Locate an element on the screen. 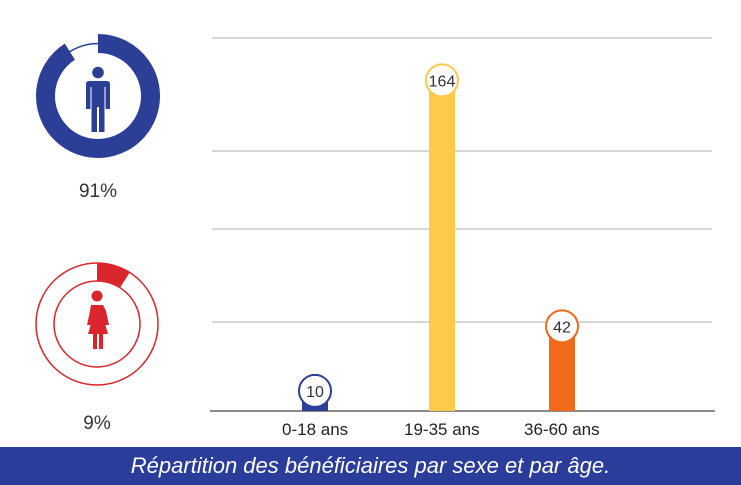 The height and width of the screenshot is (485, 741). man-icon is located at coordinates (98, 99).